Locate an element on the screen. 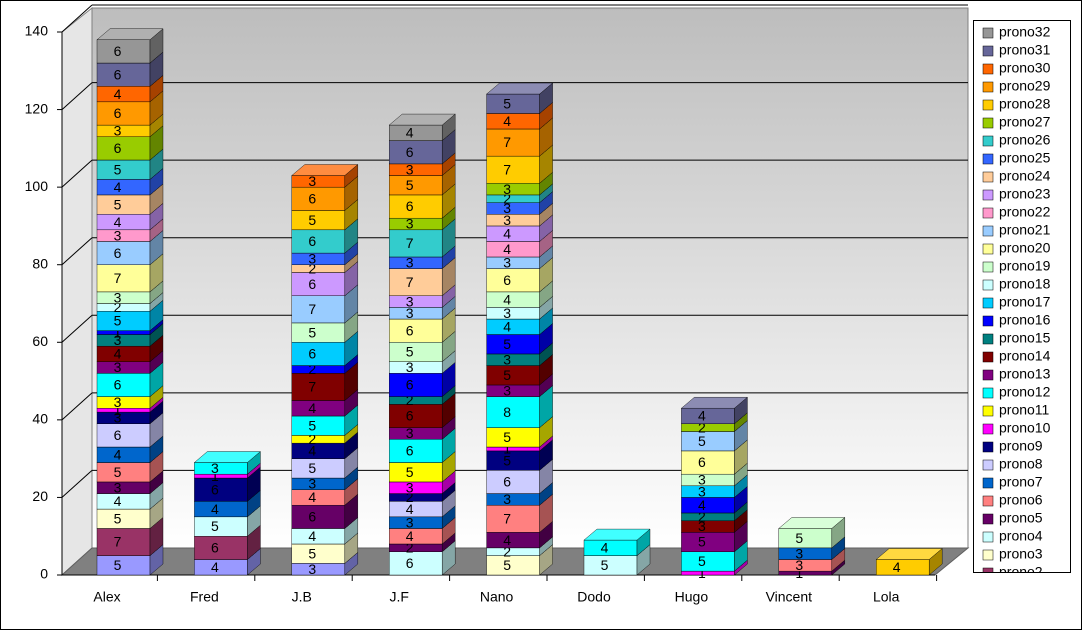  y-tick-label: 0 is located at coordinates (44, 574).